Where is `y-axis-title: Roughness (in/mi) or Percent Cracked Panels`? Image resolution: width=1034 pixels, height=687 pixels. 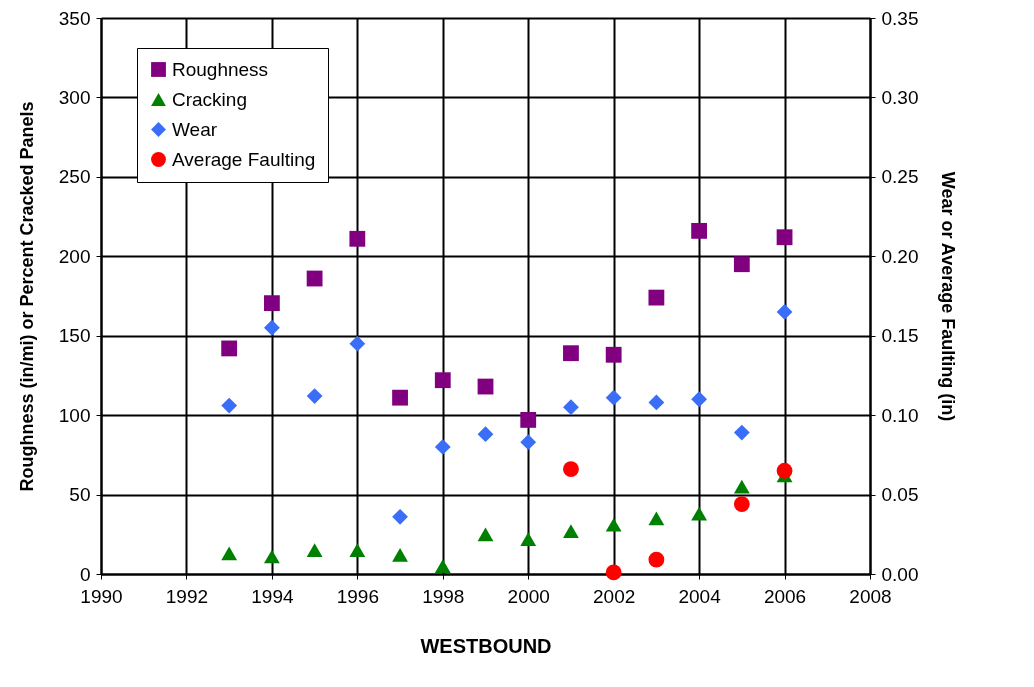 y-axis-title: Roughness (in/mi) or Percent Cracked Panels is located at coordinates (26, 296).